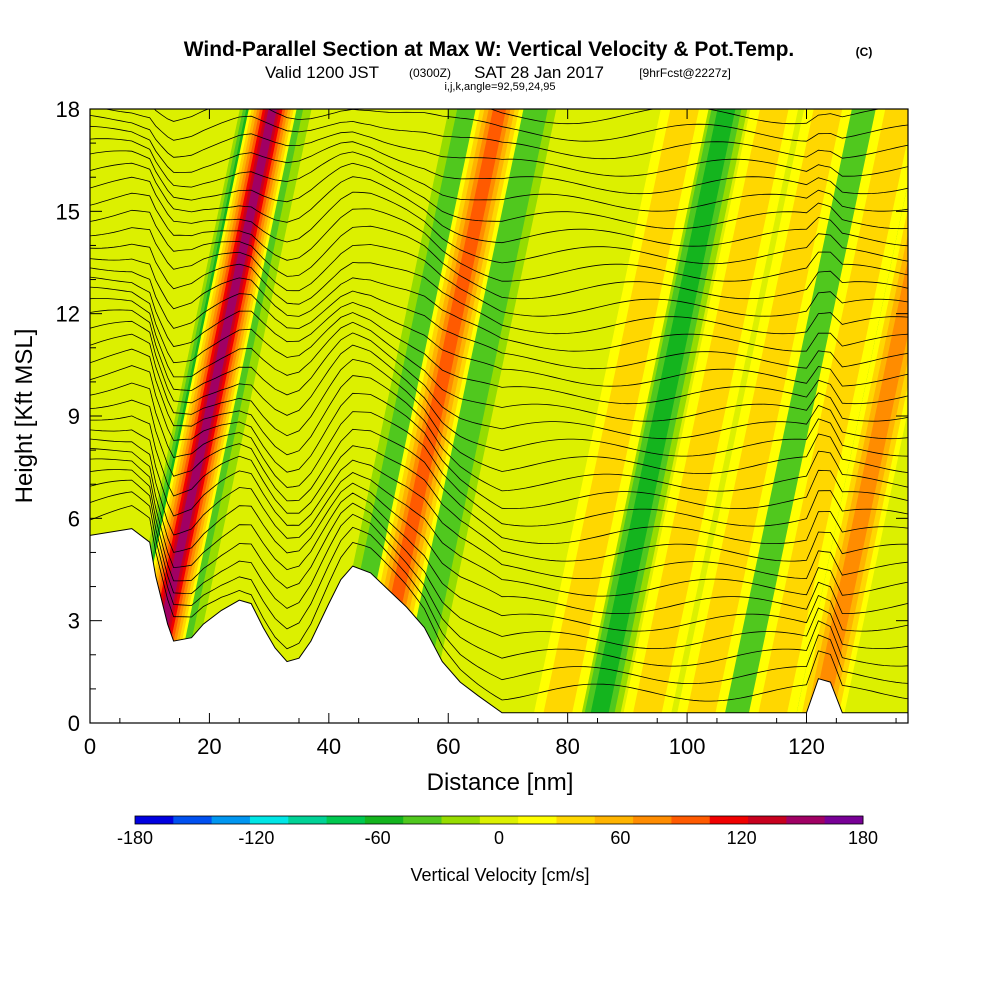 This screenshot has height=1000, width=1000. What do you see at coordinates (74, 416) in the screenshot?
I see `y-tick-label: 9` at bounding box center [74, 416].